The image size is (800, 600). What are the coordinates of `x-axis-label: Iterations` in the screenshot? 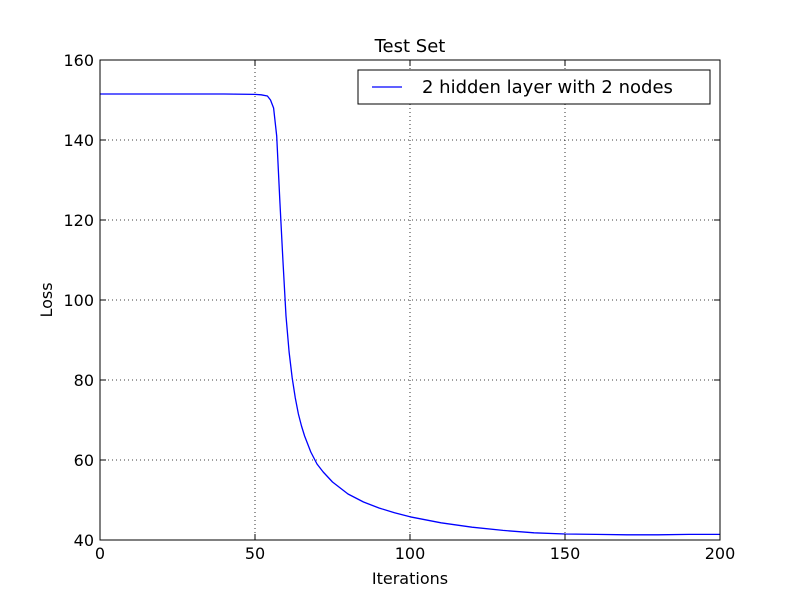 It's located at (410, 578).